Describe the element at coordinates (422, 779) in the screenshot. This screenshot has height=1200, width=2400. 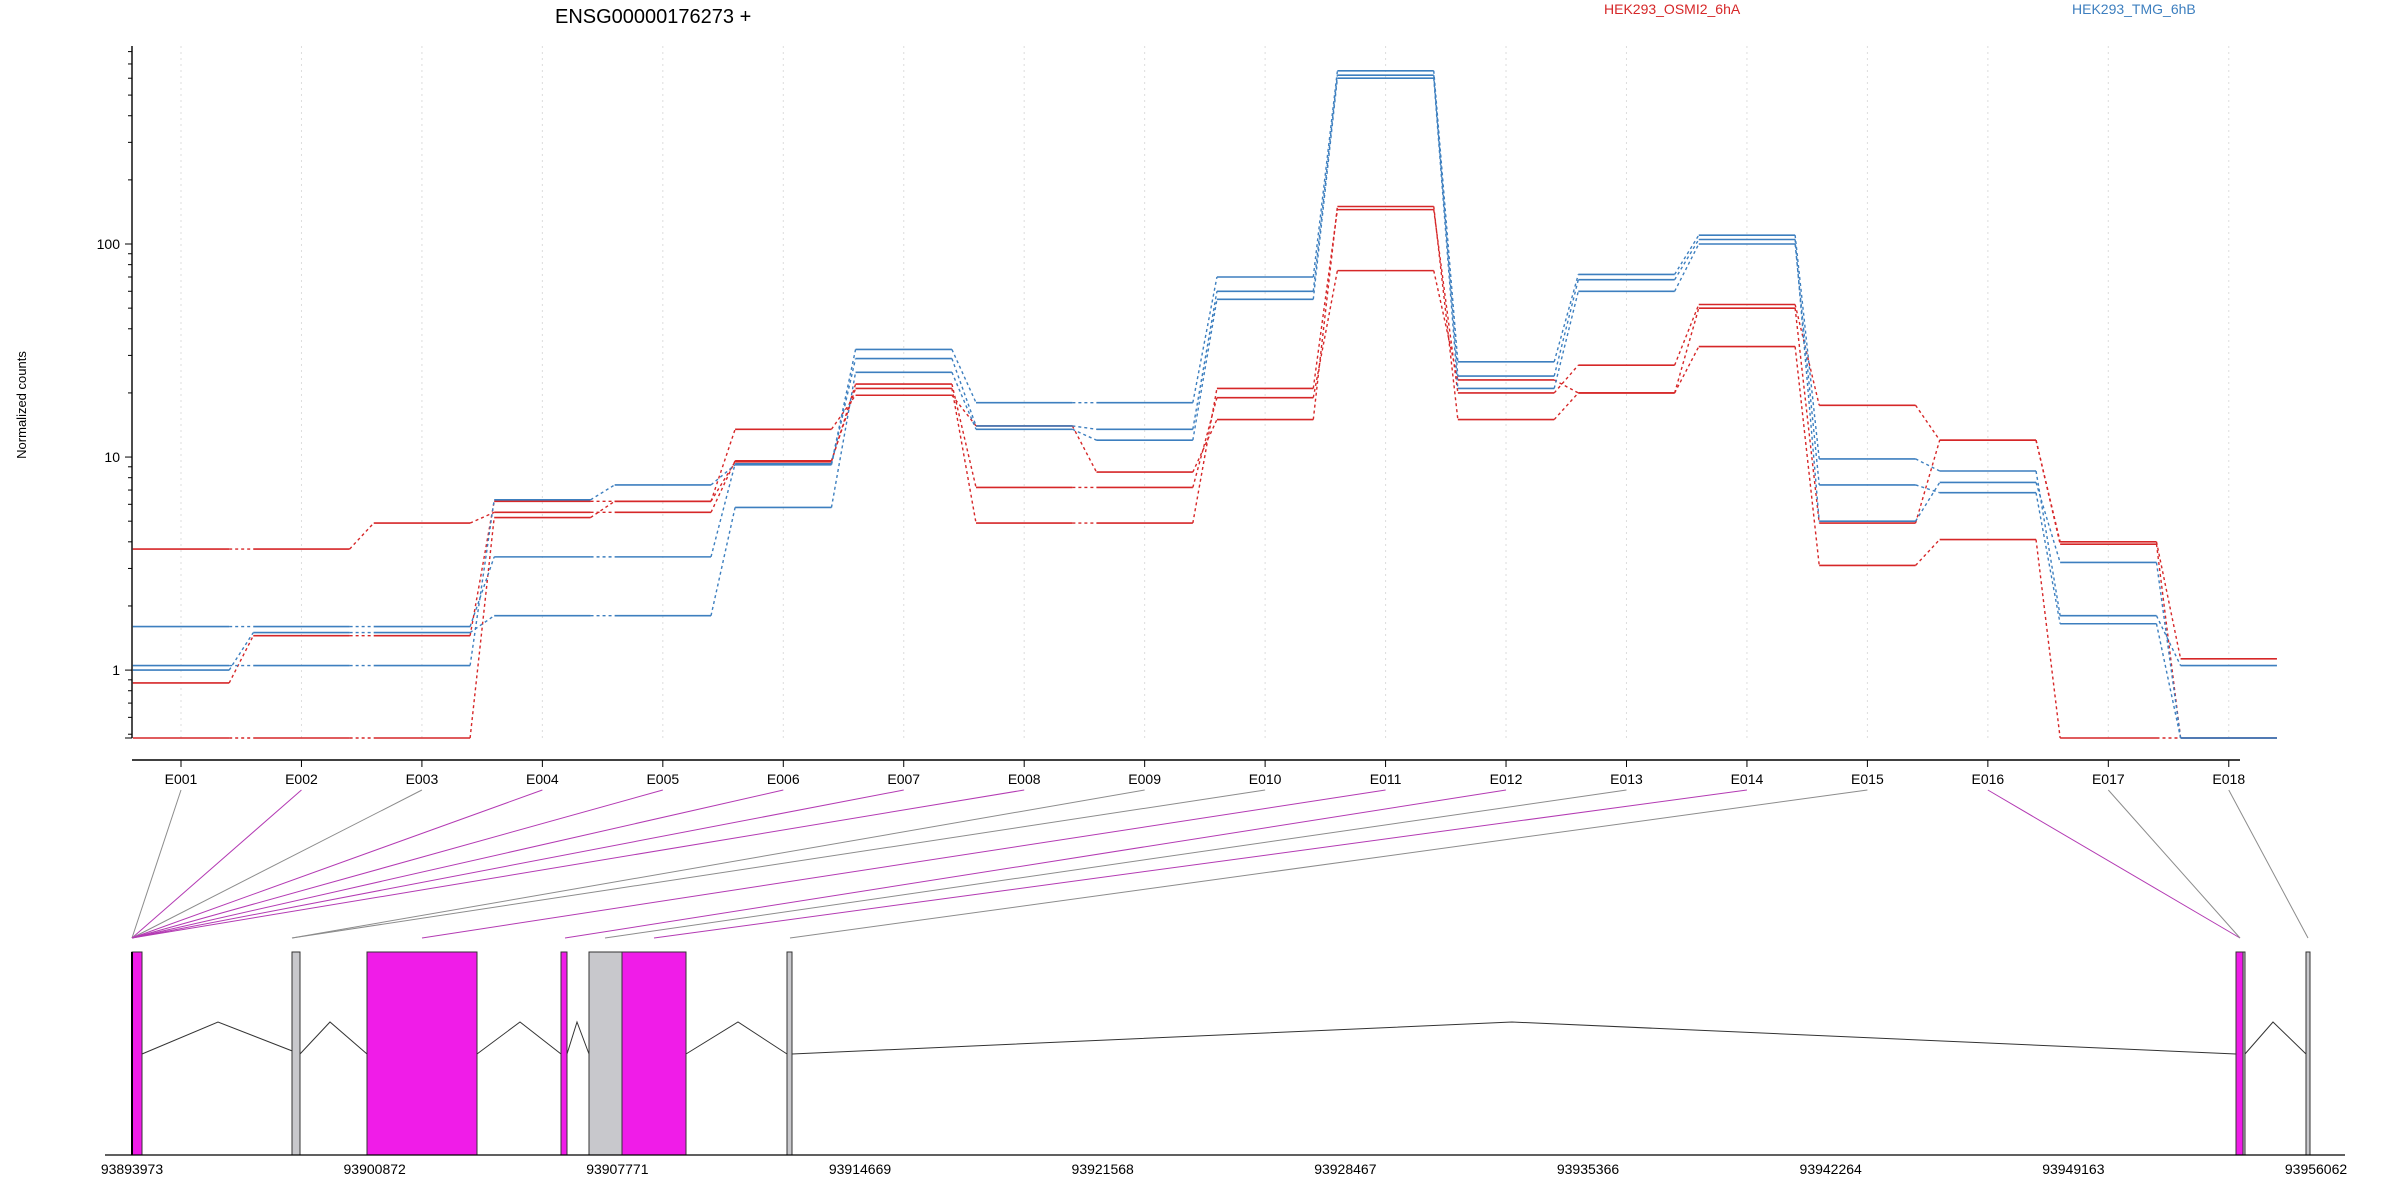
I see `x-tick-label-e003: E003` at that location.